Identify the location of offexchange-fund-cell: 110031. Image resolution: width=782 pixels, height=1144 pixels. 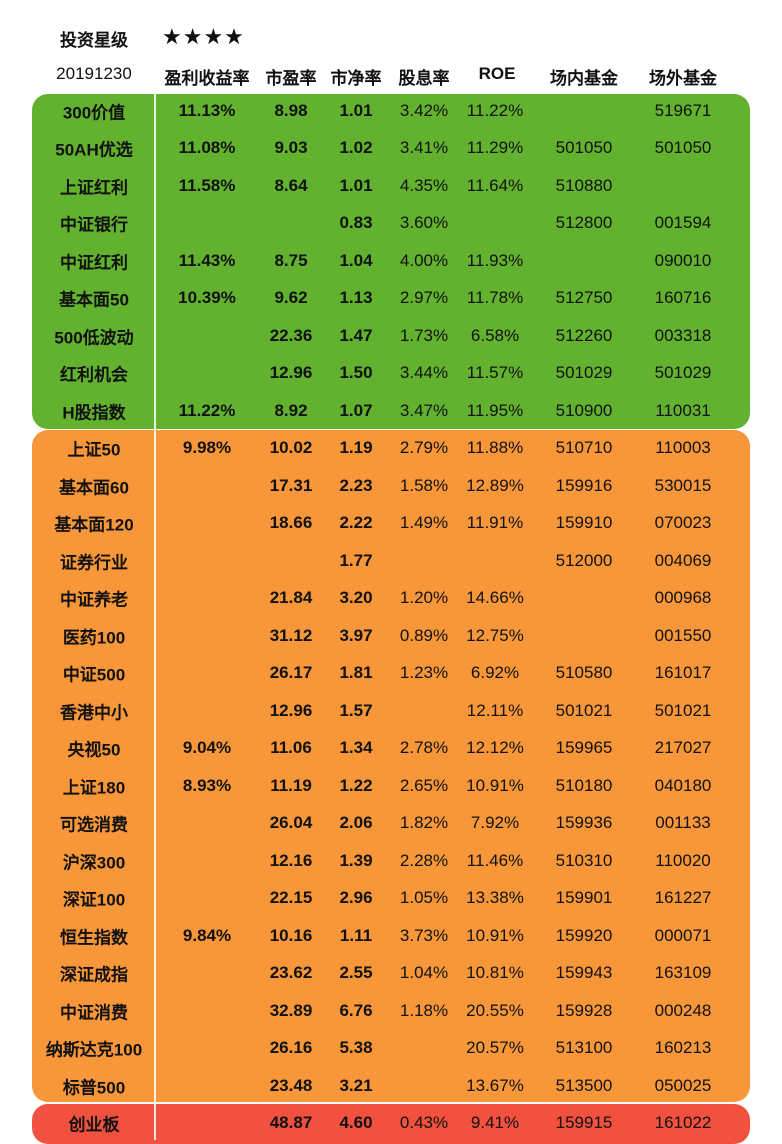
(683, 410).